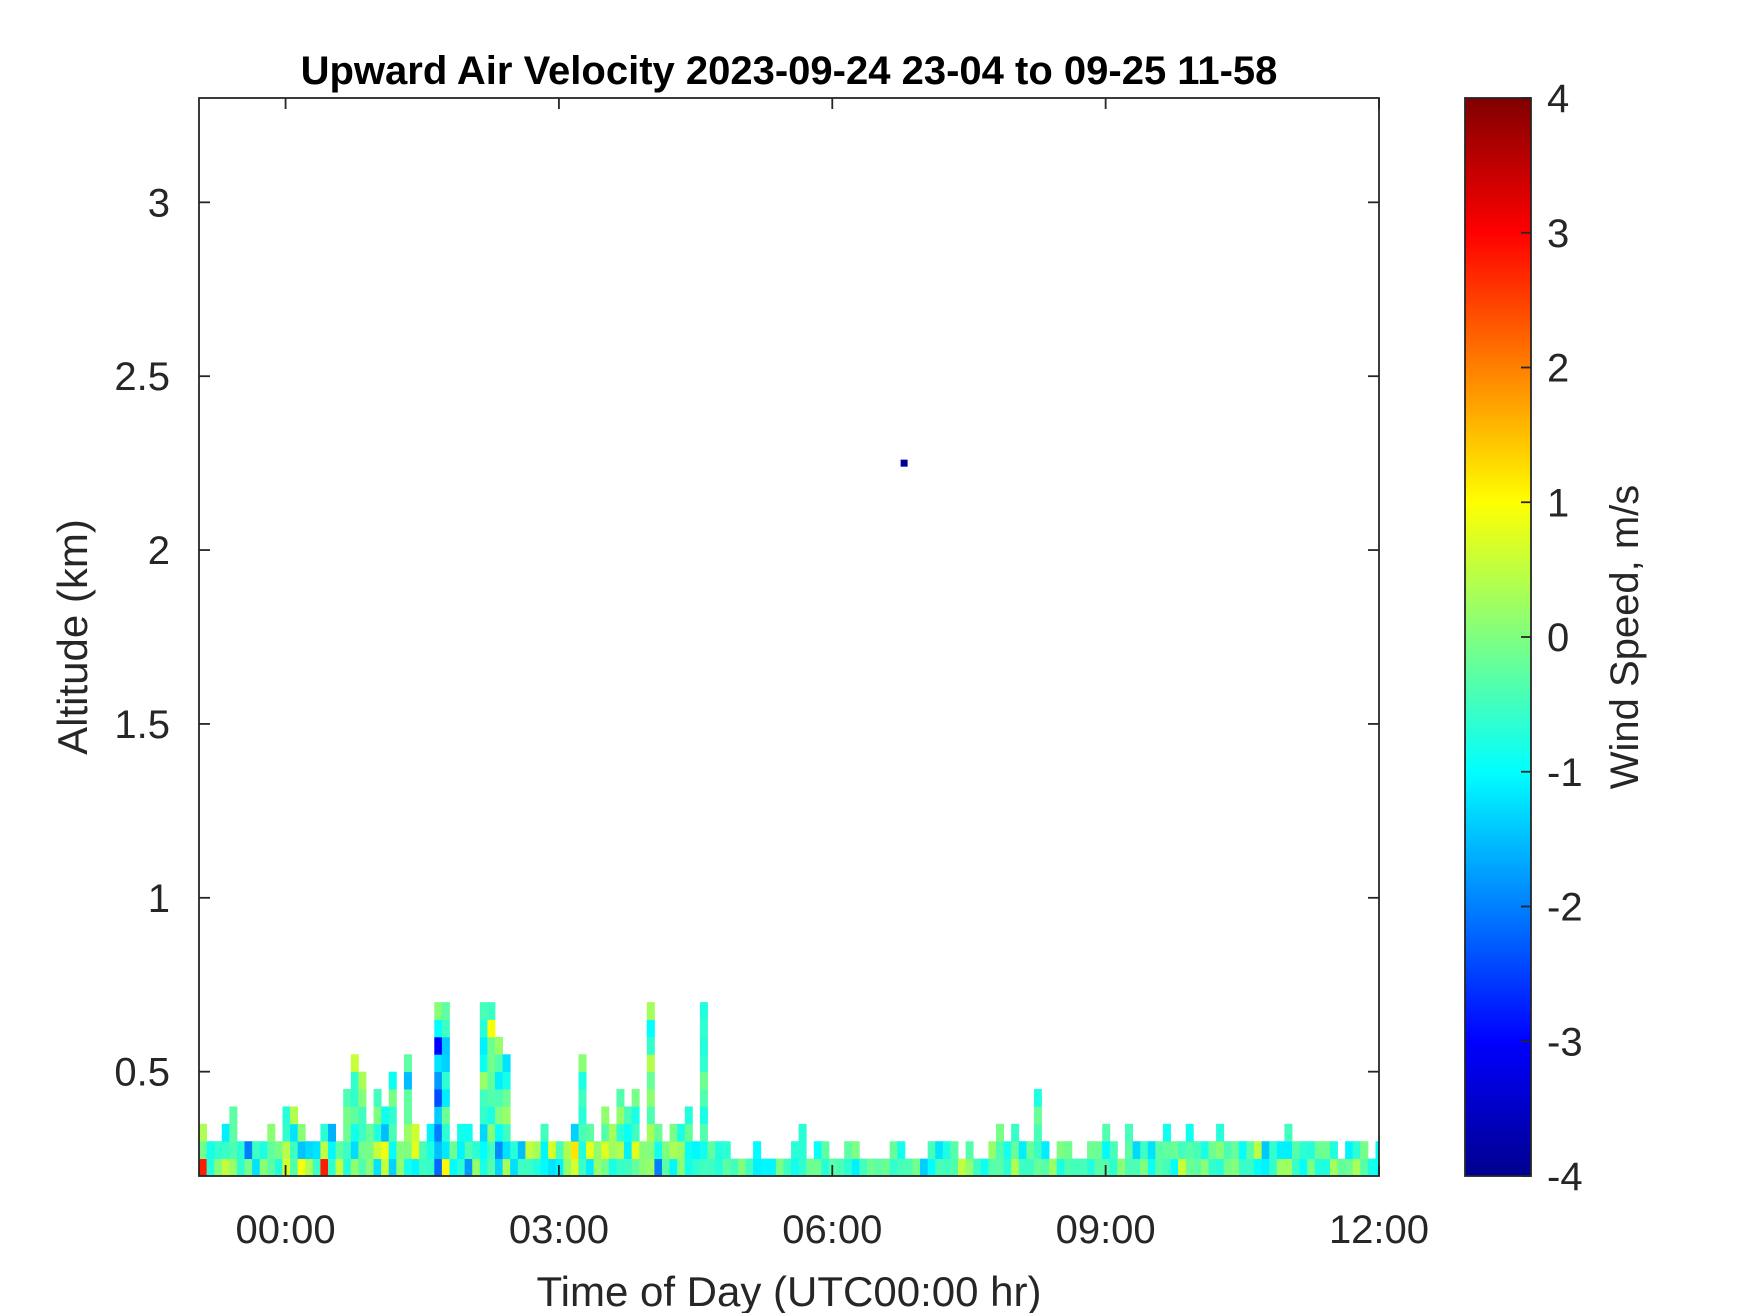 The height and width of the screenshot is (1313, 1750). I want to click on colorbar-axis: -4 -3 -2 -1 0 1 2 3 4, so click(1552, 638).